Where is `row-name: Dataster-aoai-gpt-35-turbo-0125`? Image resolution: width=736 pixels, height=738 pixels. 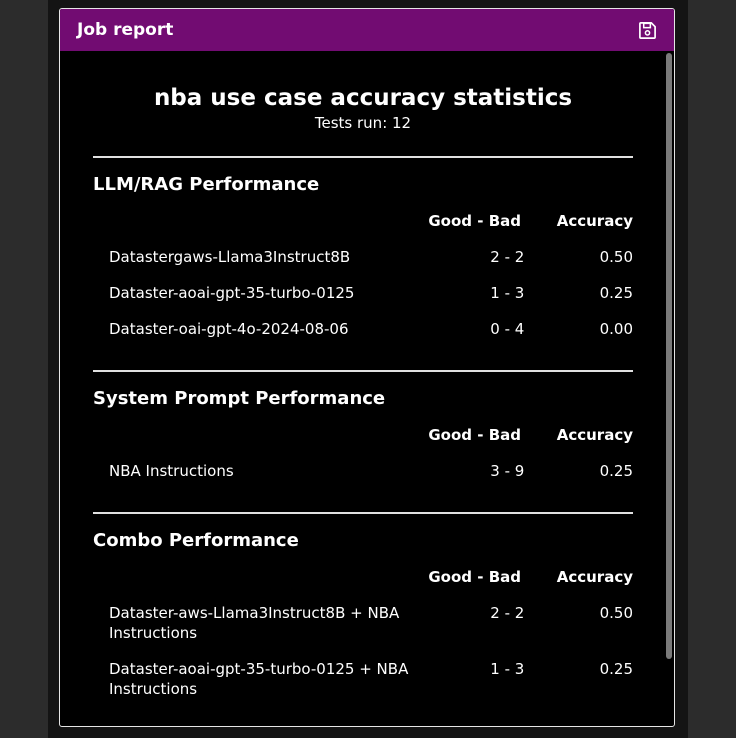 row-name: Dataster-aoai-gpt-35-turbo-0125 is located at coordinates (232, 293).